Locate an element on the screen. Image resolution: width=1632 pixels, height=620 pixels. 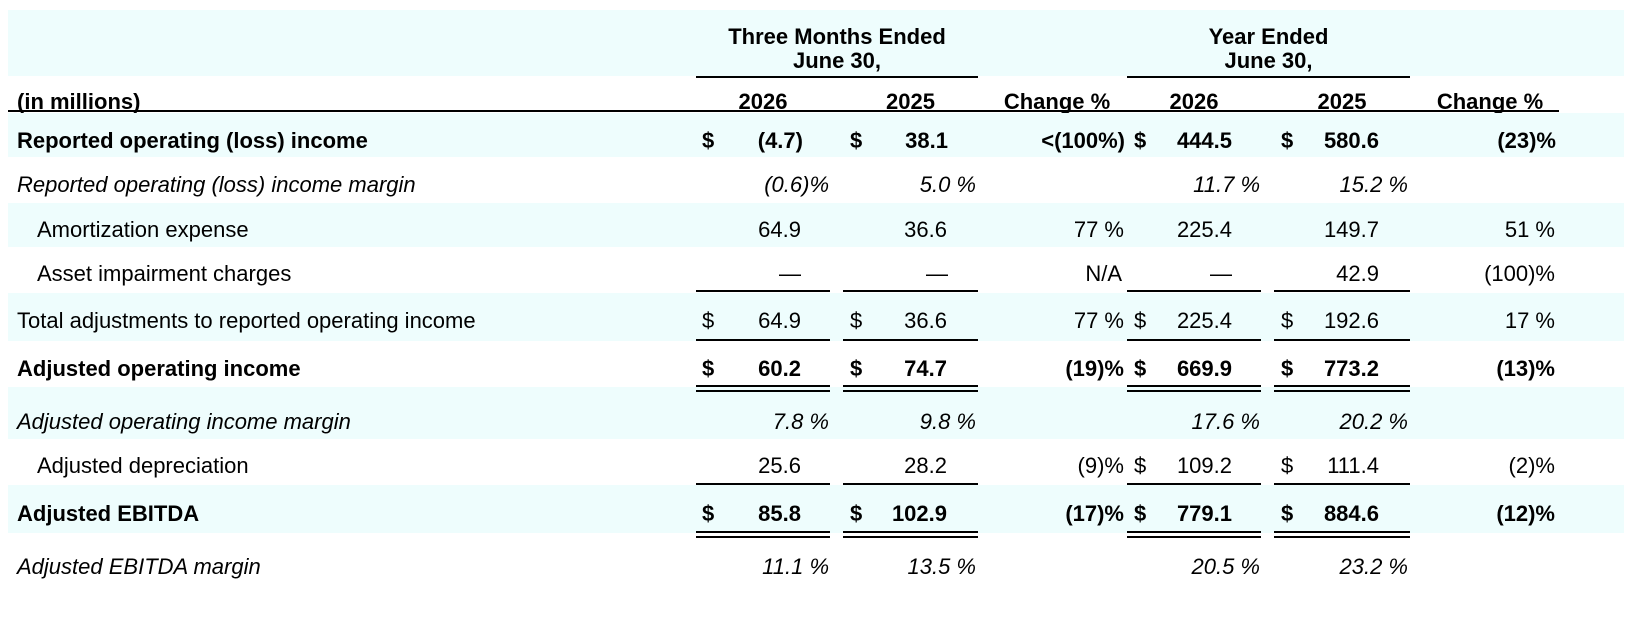
value-q-2025: 102.9 is located at coordinates (919, 513).